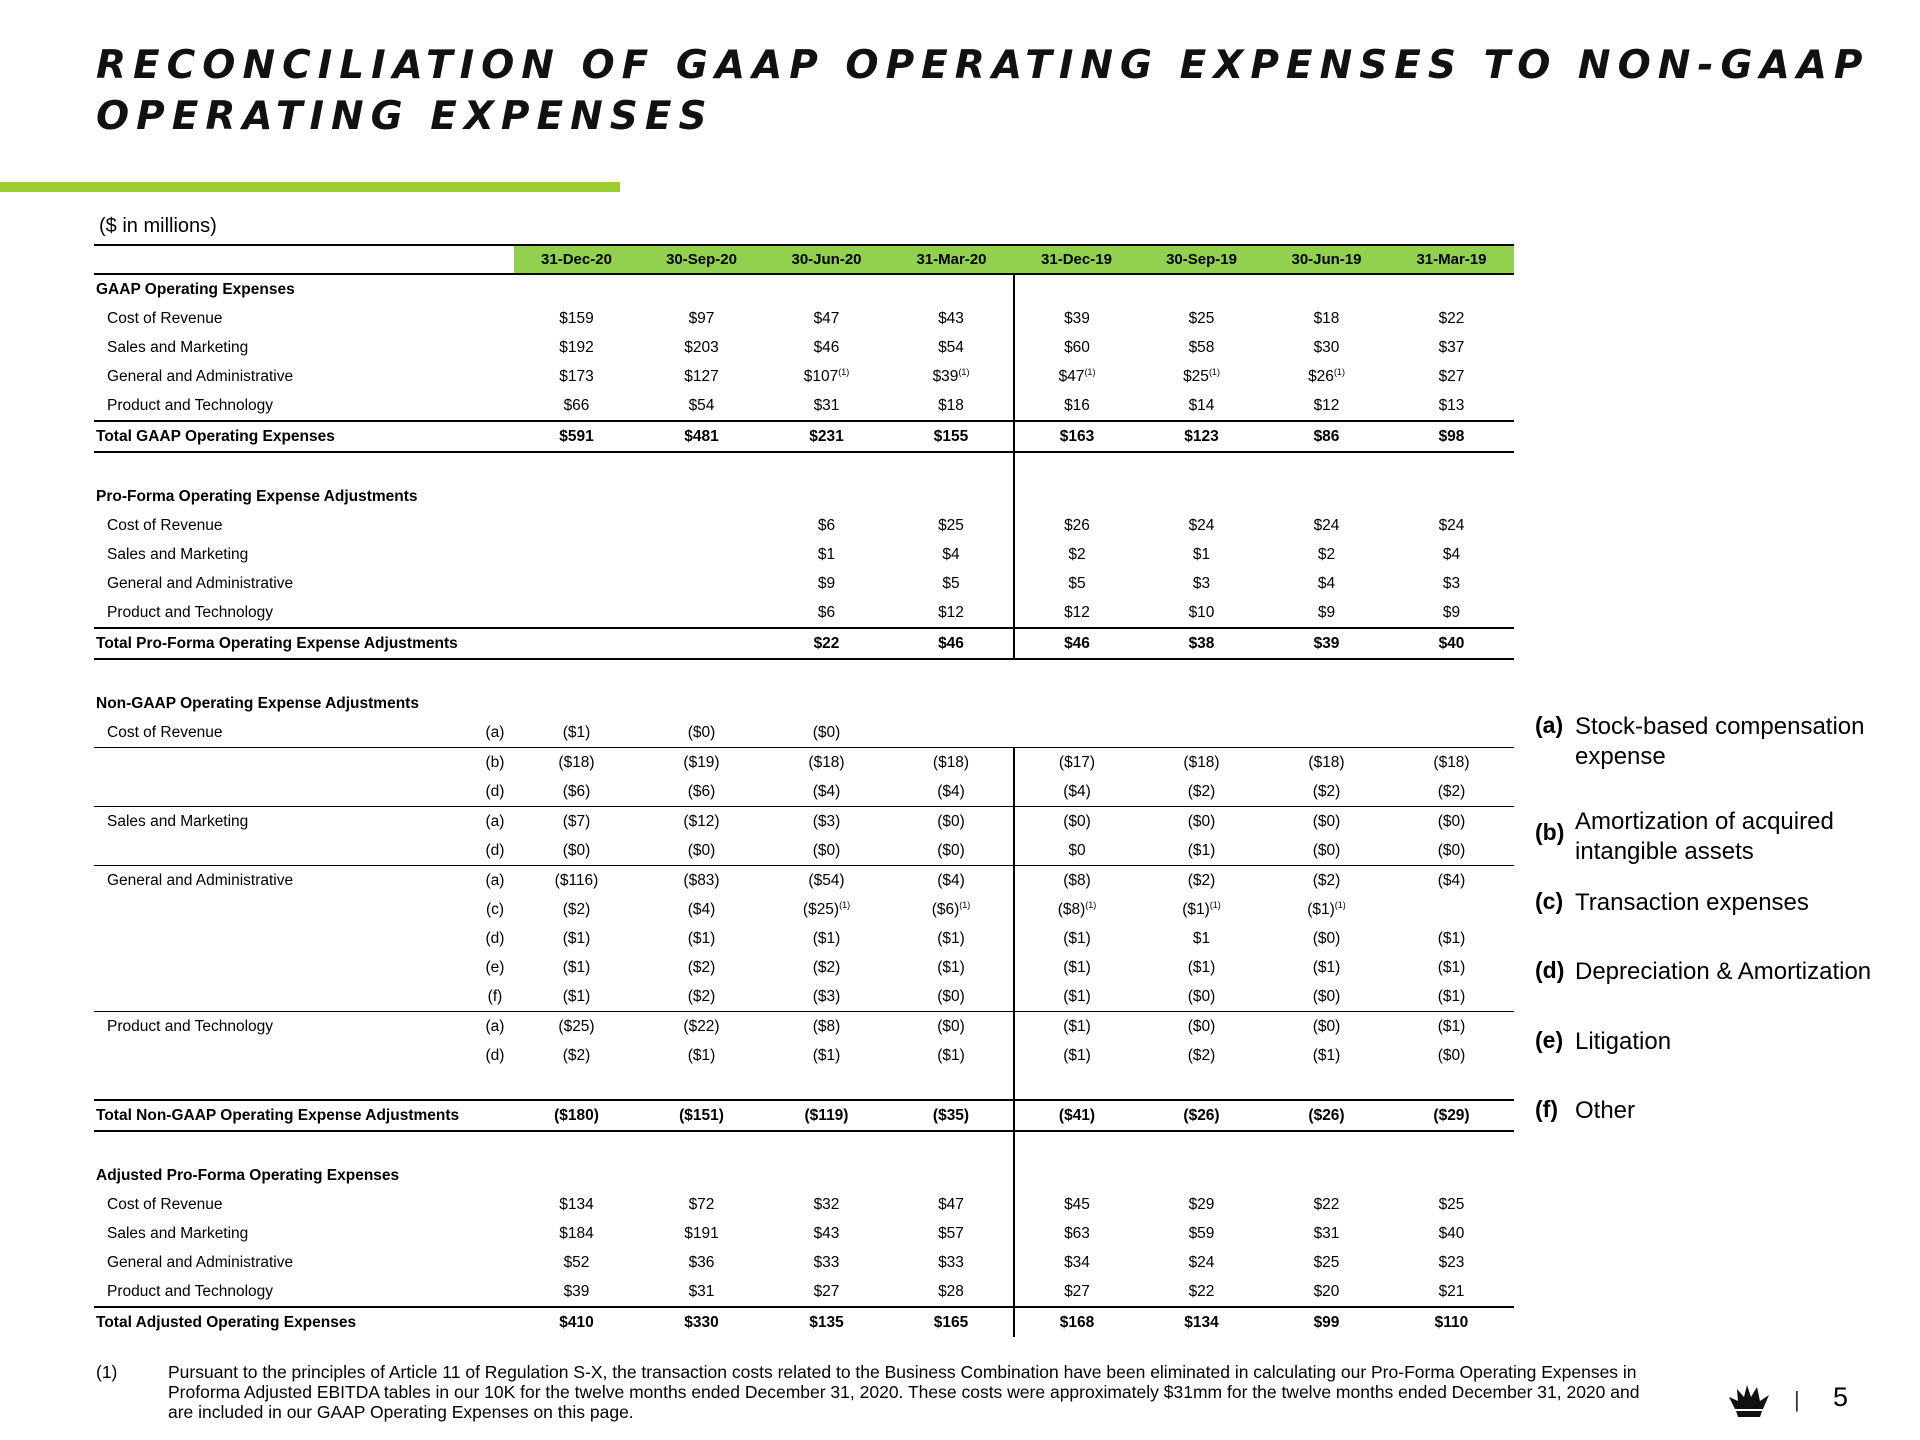 The width and height of the screenshot is (1920, 1440). I want to click on cell-value: $134, so click(1201, 1322).